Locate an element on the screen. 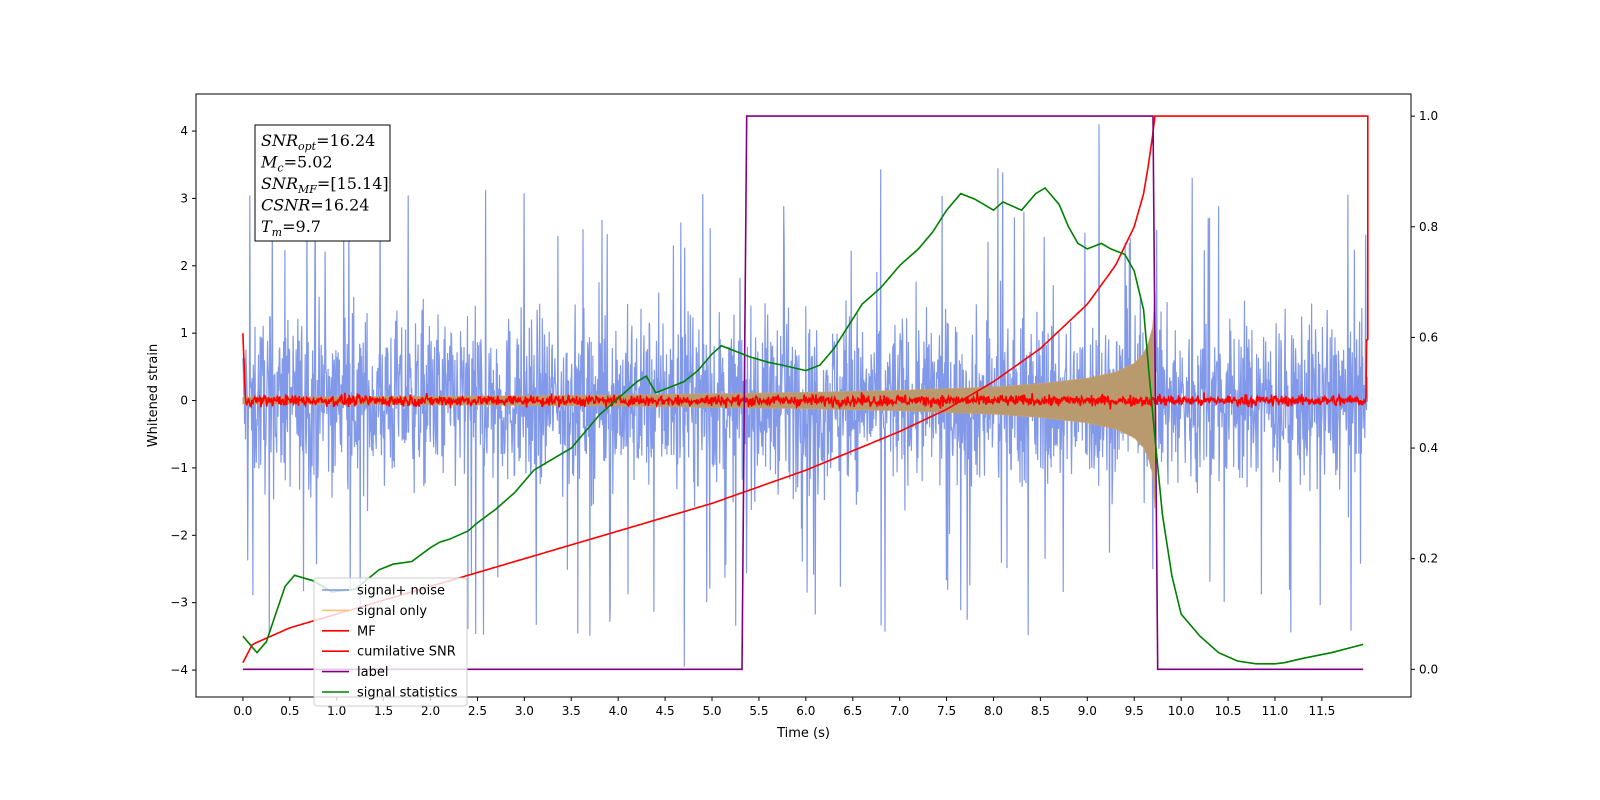 This screenshot has width=1600, height=800. y-tick-label: −4 is located at coordinates (179, 670).